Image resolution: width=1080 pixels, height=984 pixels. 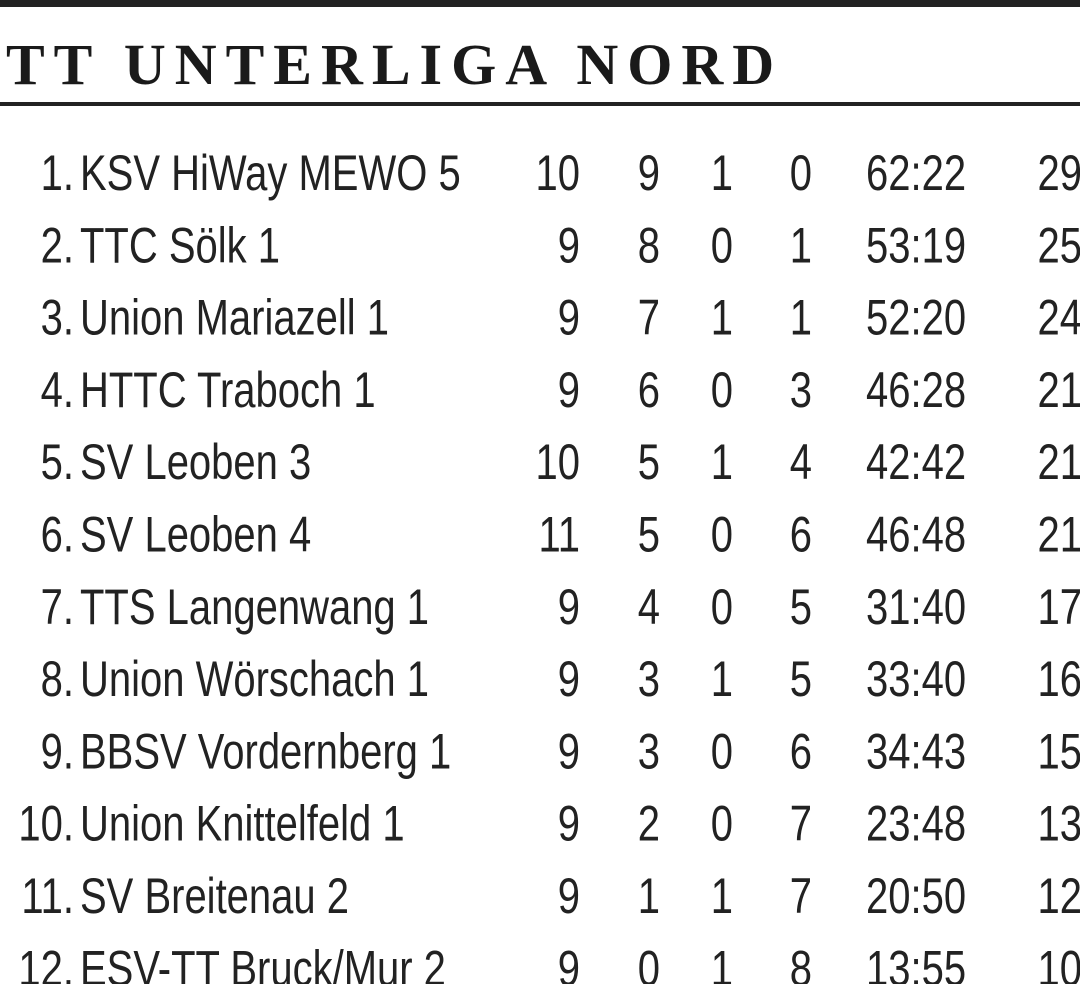 What do you see at coordinates (649, 173) in the screenshot?
I see `wins: 9` at bounding box center [649, 173].